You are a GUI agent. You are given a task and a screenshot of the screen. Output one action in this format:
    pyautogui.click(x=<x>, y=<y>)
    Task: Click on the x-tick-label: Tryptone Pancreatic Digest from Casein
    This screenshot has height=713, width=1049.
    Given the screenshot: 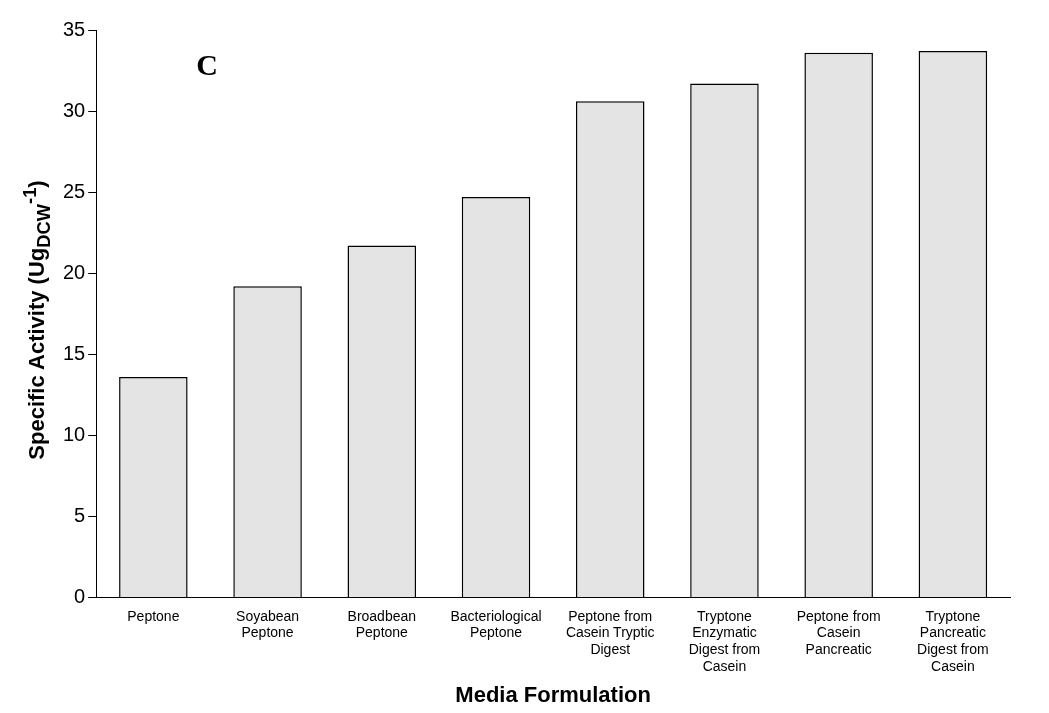 What is the action you would take?
    pyautogui.click(x=953, y=641)
    